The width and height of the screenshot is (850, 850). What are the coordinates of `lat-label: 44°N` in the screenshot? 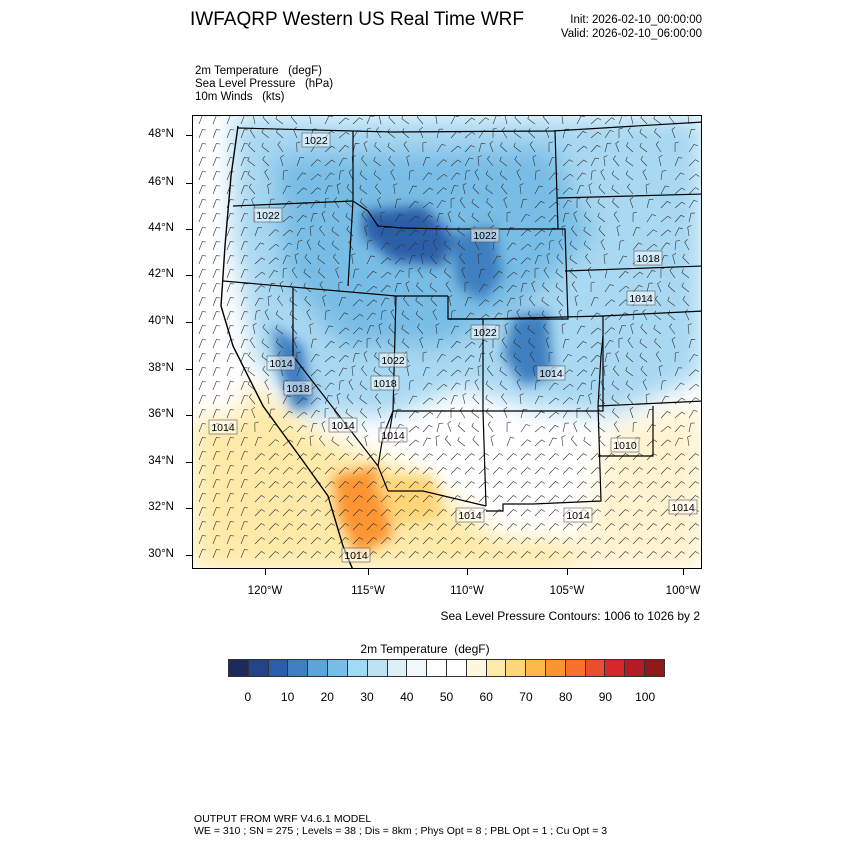 It's located at (161, 228).